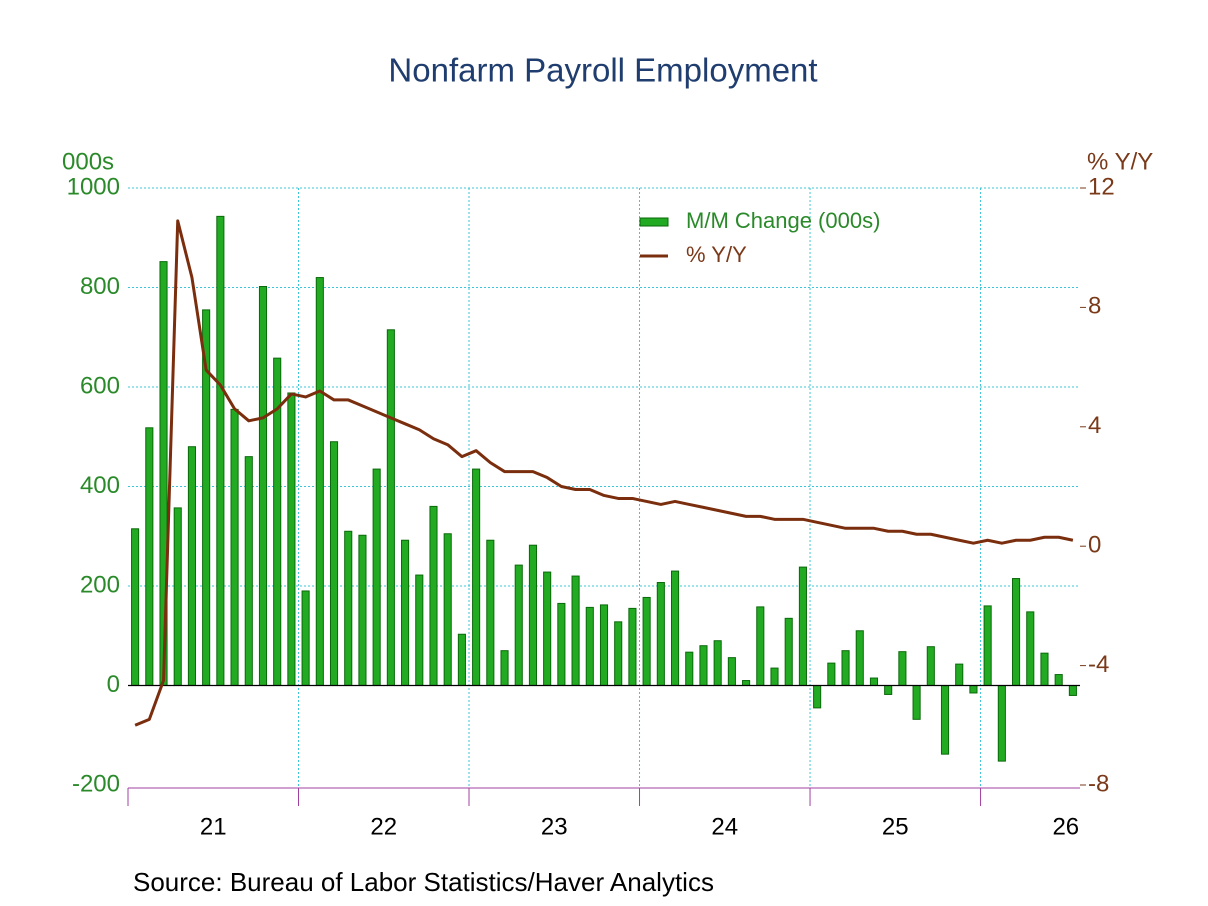  What do you see at coordinates (100, 286) in the screenshot?
I see `y-tick-label: 800` at bounding box center [100, 286].